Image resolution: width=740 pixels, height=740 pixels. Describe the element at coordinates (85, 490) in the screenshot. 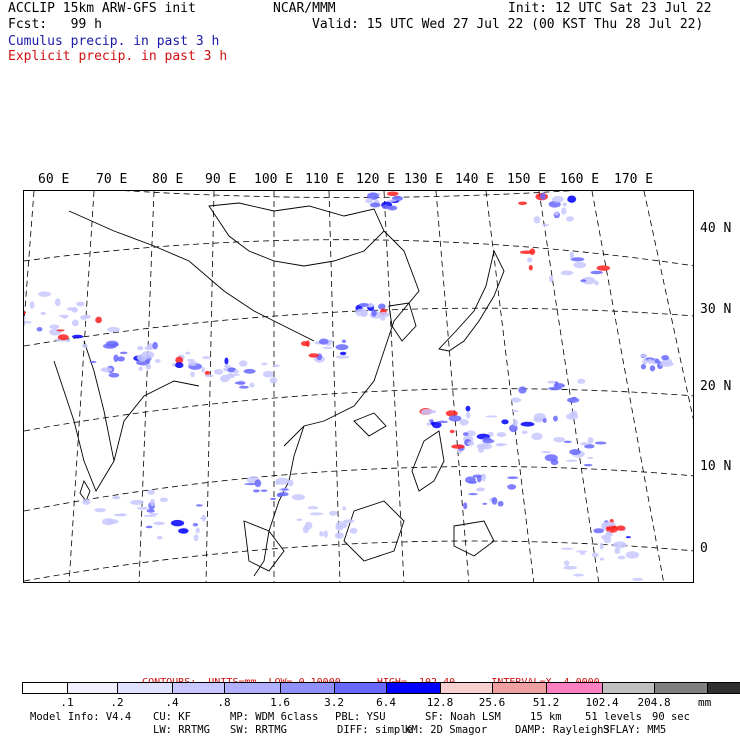

I see `sri-lanka` at that location.